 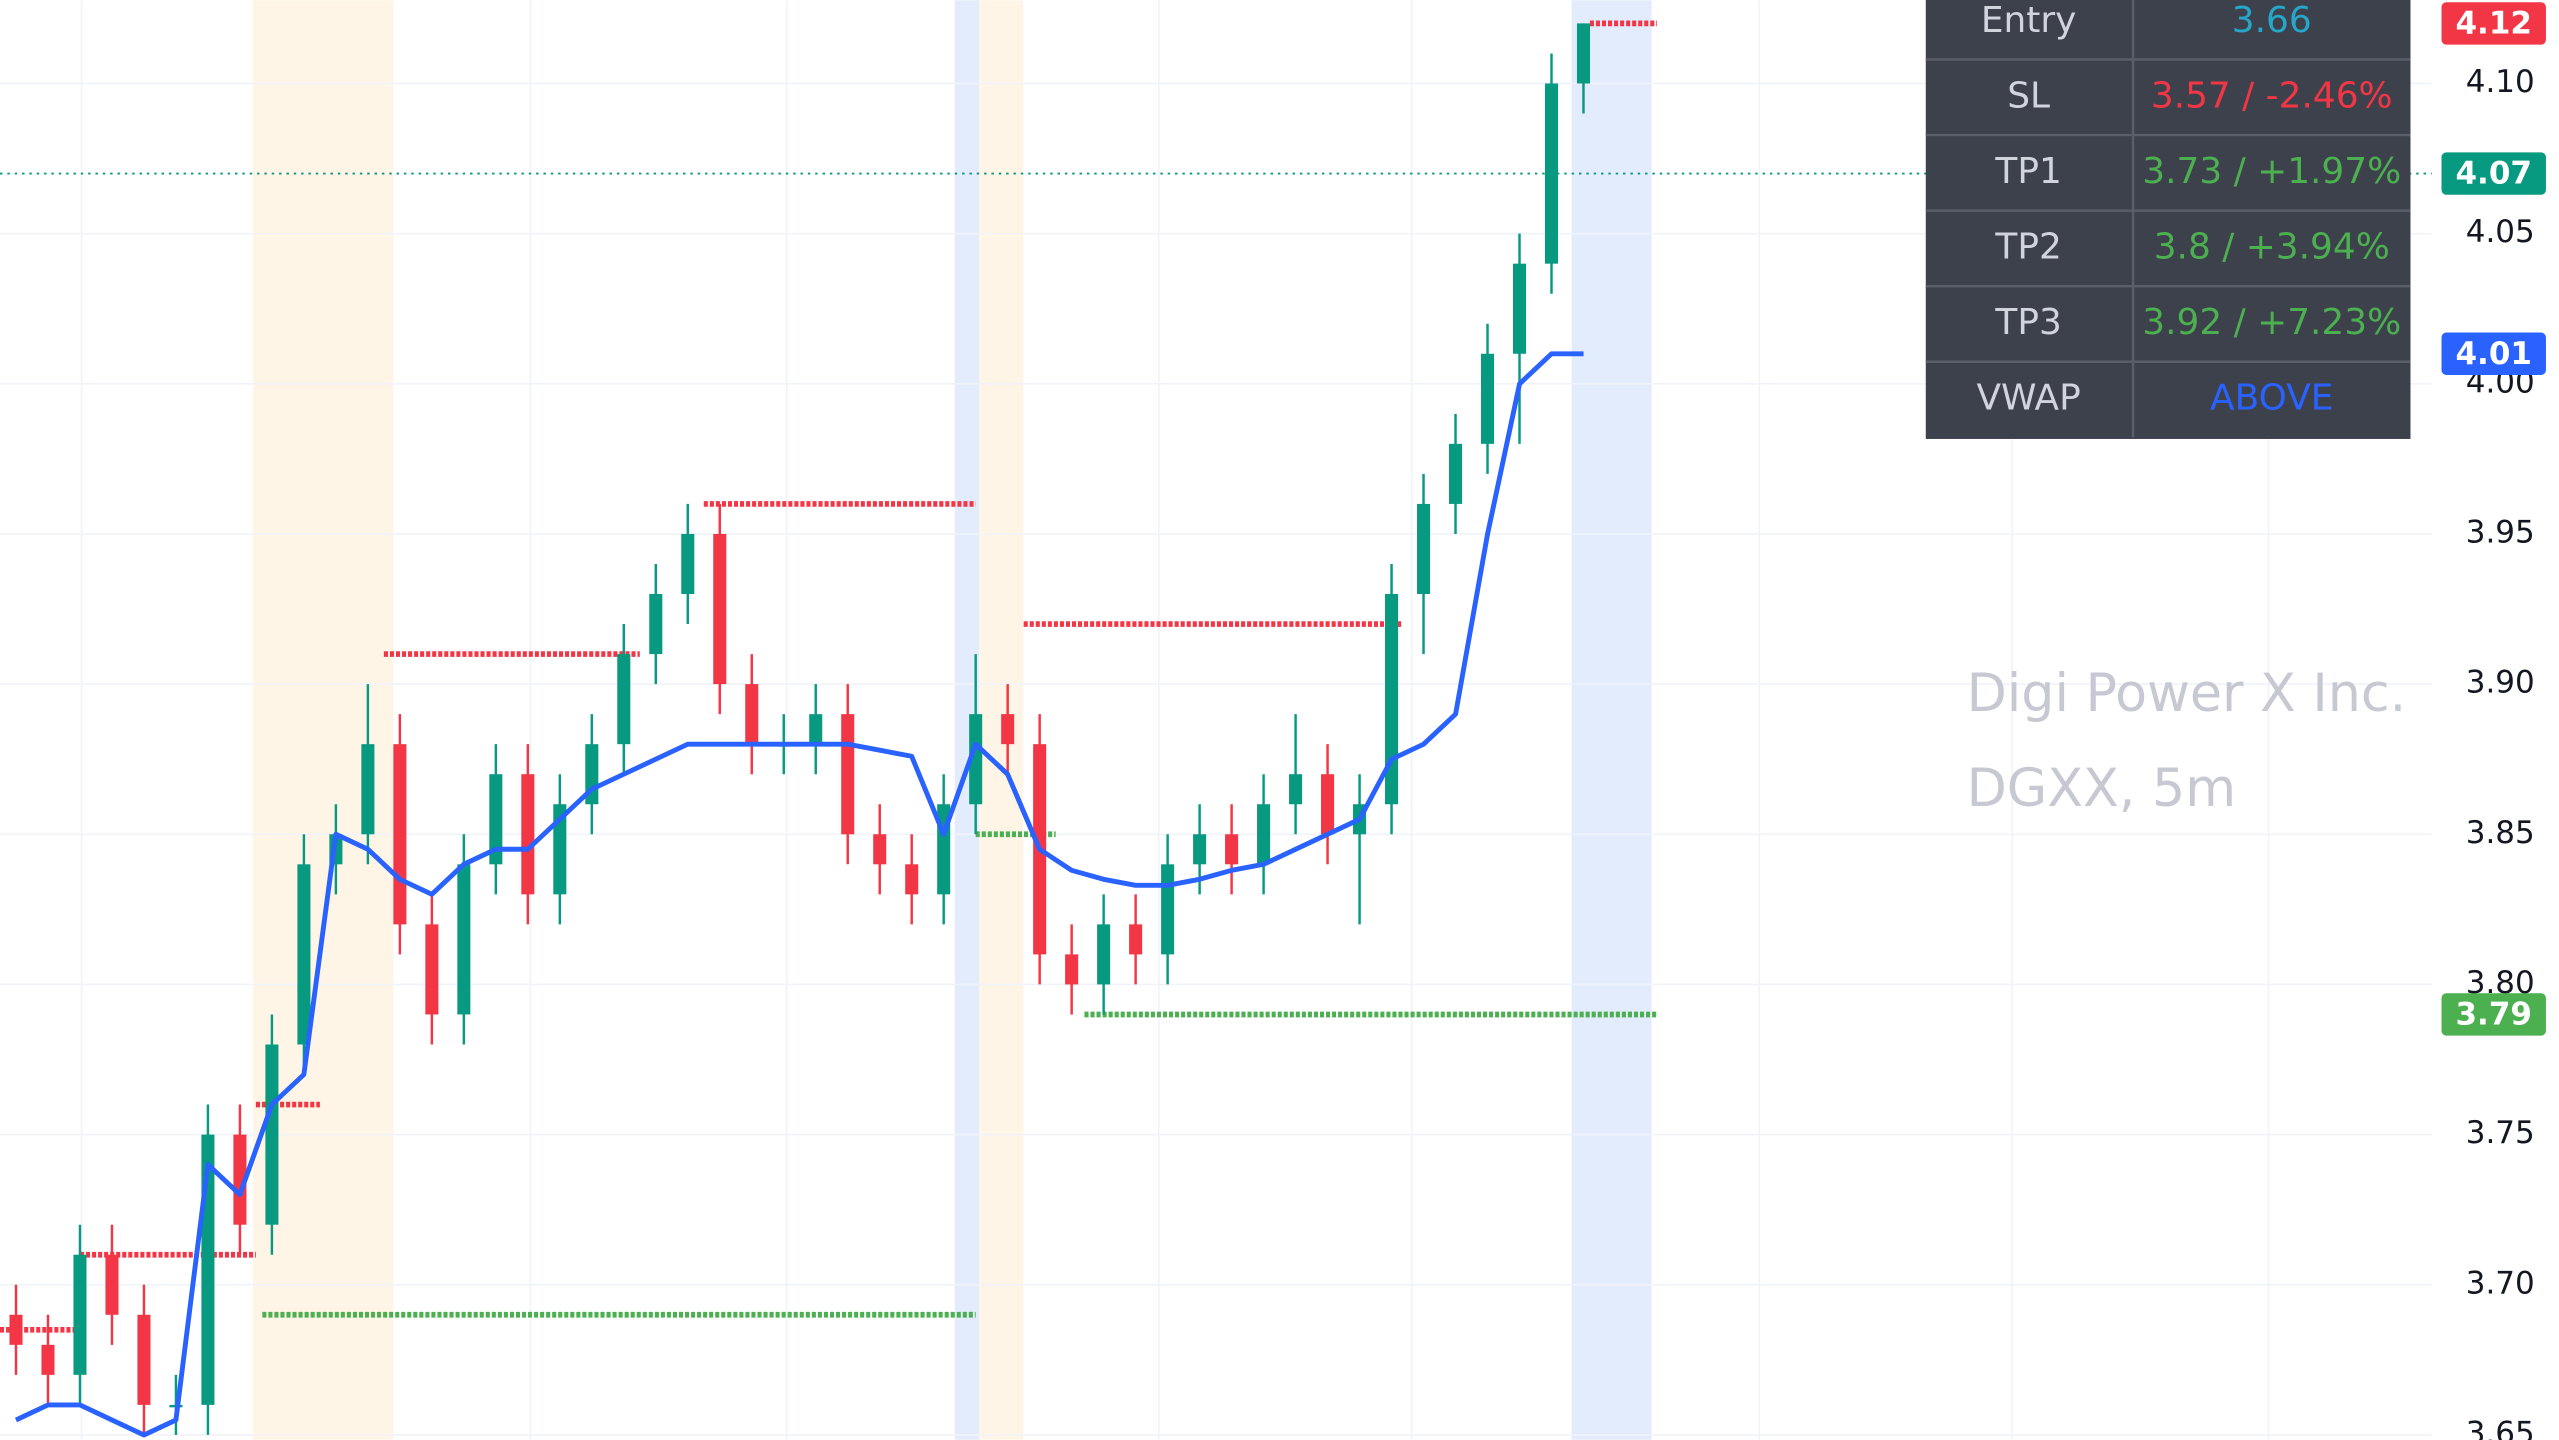 I want to click on session-band, so click(x=1611, y=720).